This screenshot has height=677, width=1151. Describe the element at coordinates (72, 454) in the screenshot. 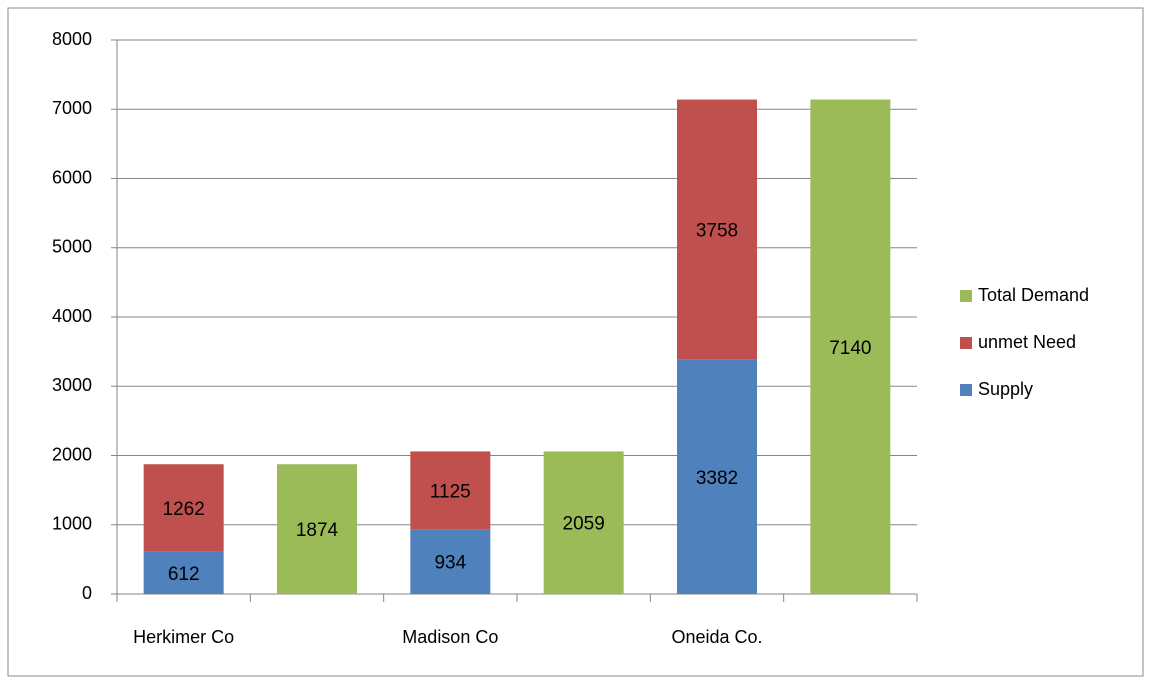

I see `y-tick-label: 2000` at that location.